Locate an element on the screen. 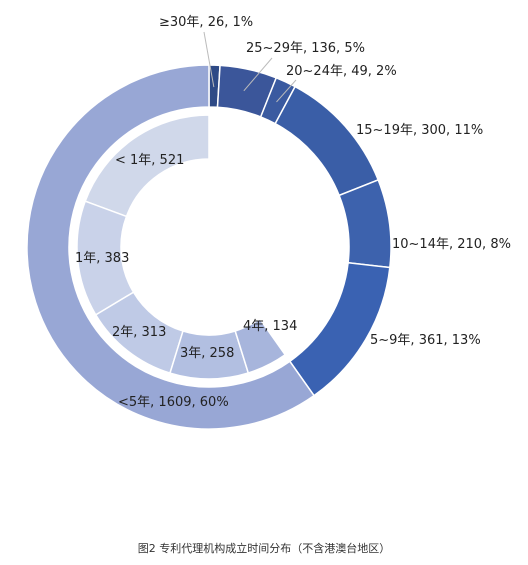  label-lt1: < 1年, 521 is located at coordinates (149, 160).